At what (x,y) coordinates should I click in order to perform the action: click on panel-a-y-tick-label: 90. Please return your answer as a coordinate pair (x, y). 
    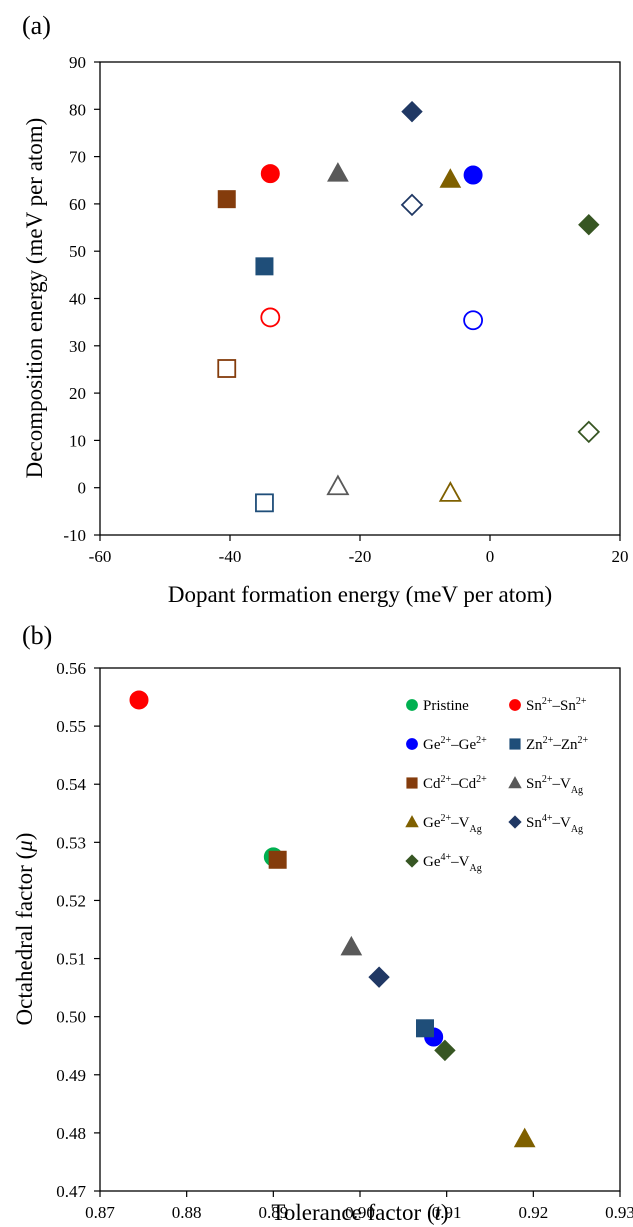
    Looking at the image, I should click on (77, 62).